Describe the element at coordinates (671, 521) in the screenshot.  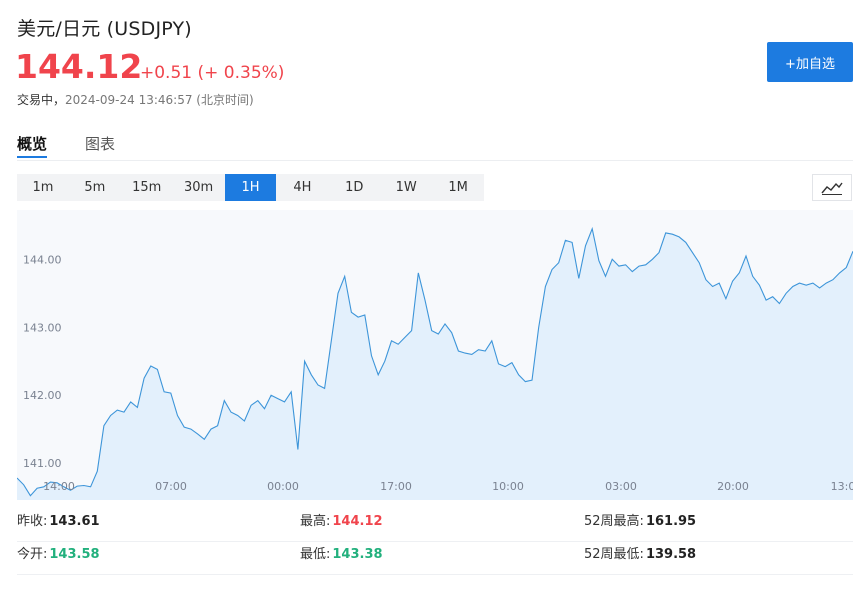
I see `stat-value: 161.95` at that location.